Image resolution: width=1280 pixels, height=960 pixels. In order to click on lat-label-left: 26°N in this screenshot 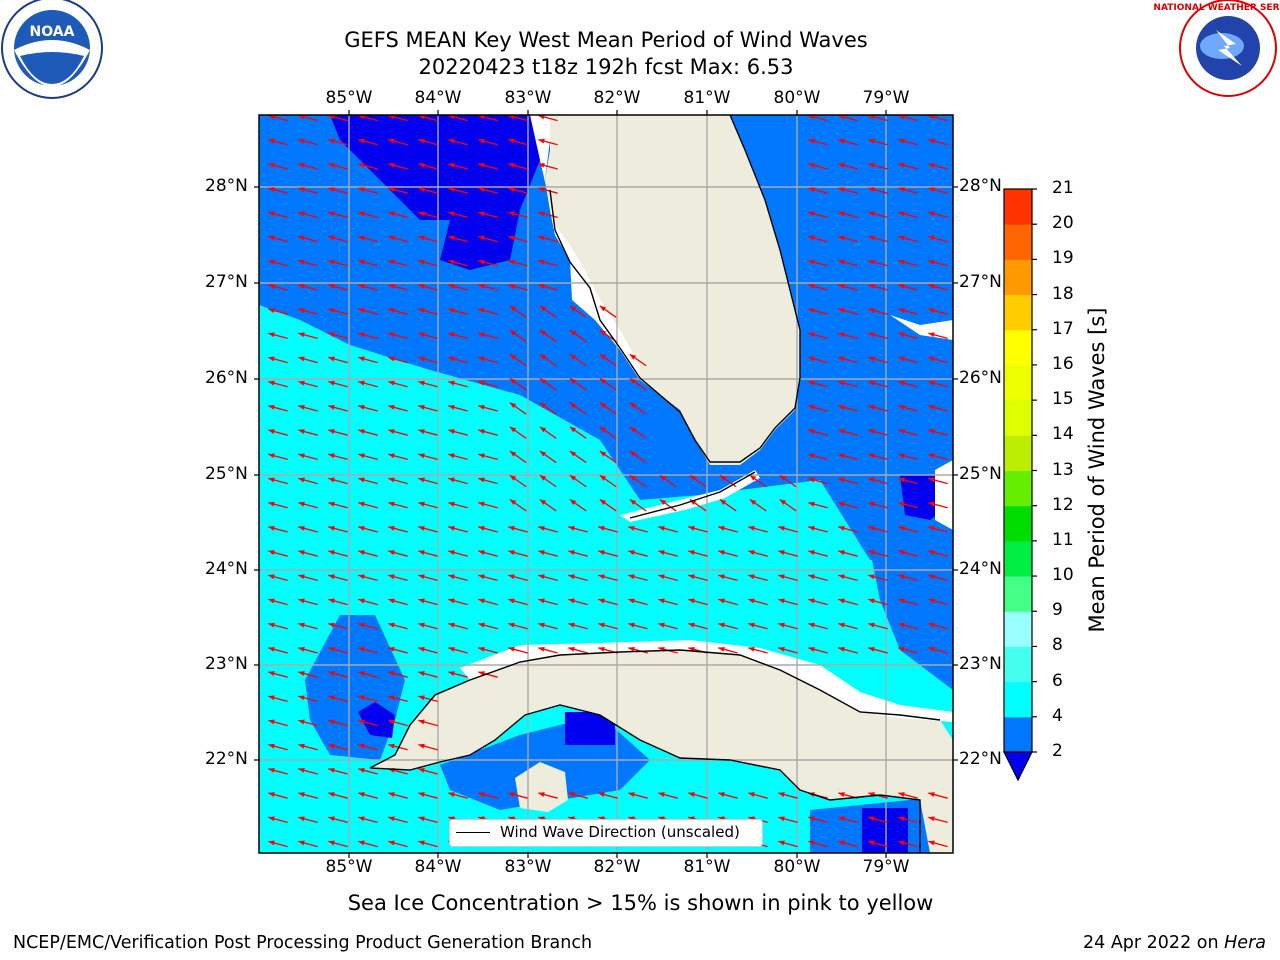, I will do `click(226, 378)`.